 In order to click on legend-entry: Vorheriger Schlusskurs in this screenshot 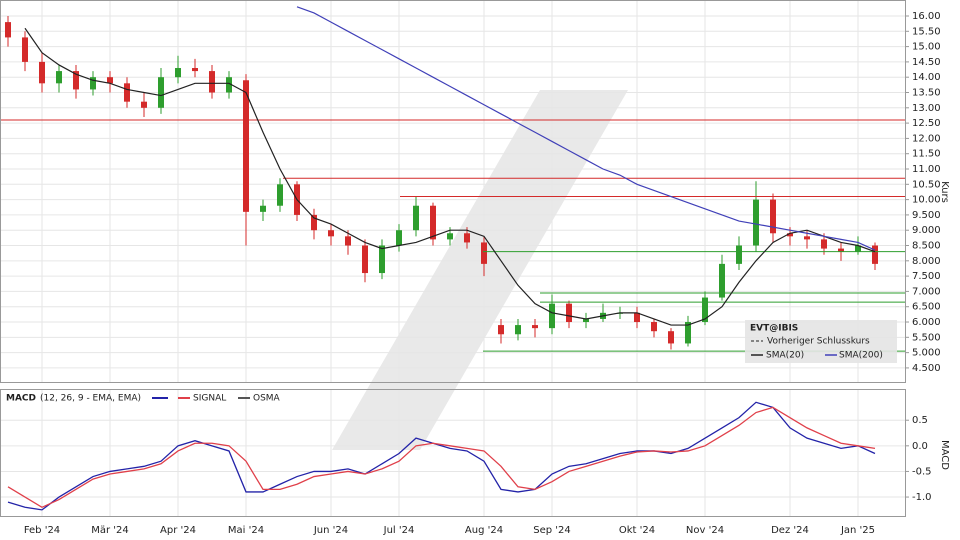, I will do `click(818, 342)`.